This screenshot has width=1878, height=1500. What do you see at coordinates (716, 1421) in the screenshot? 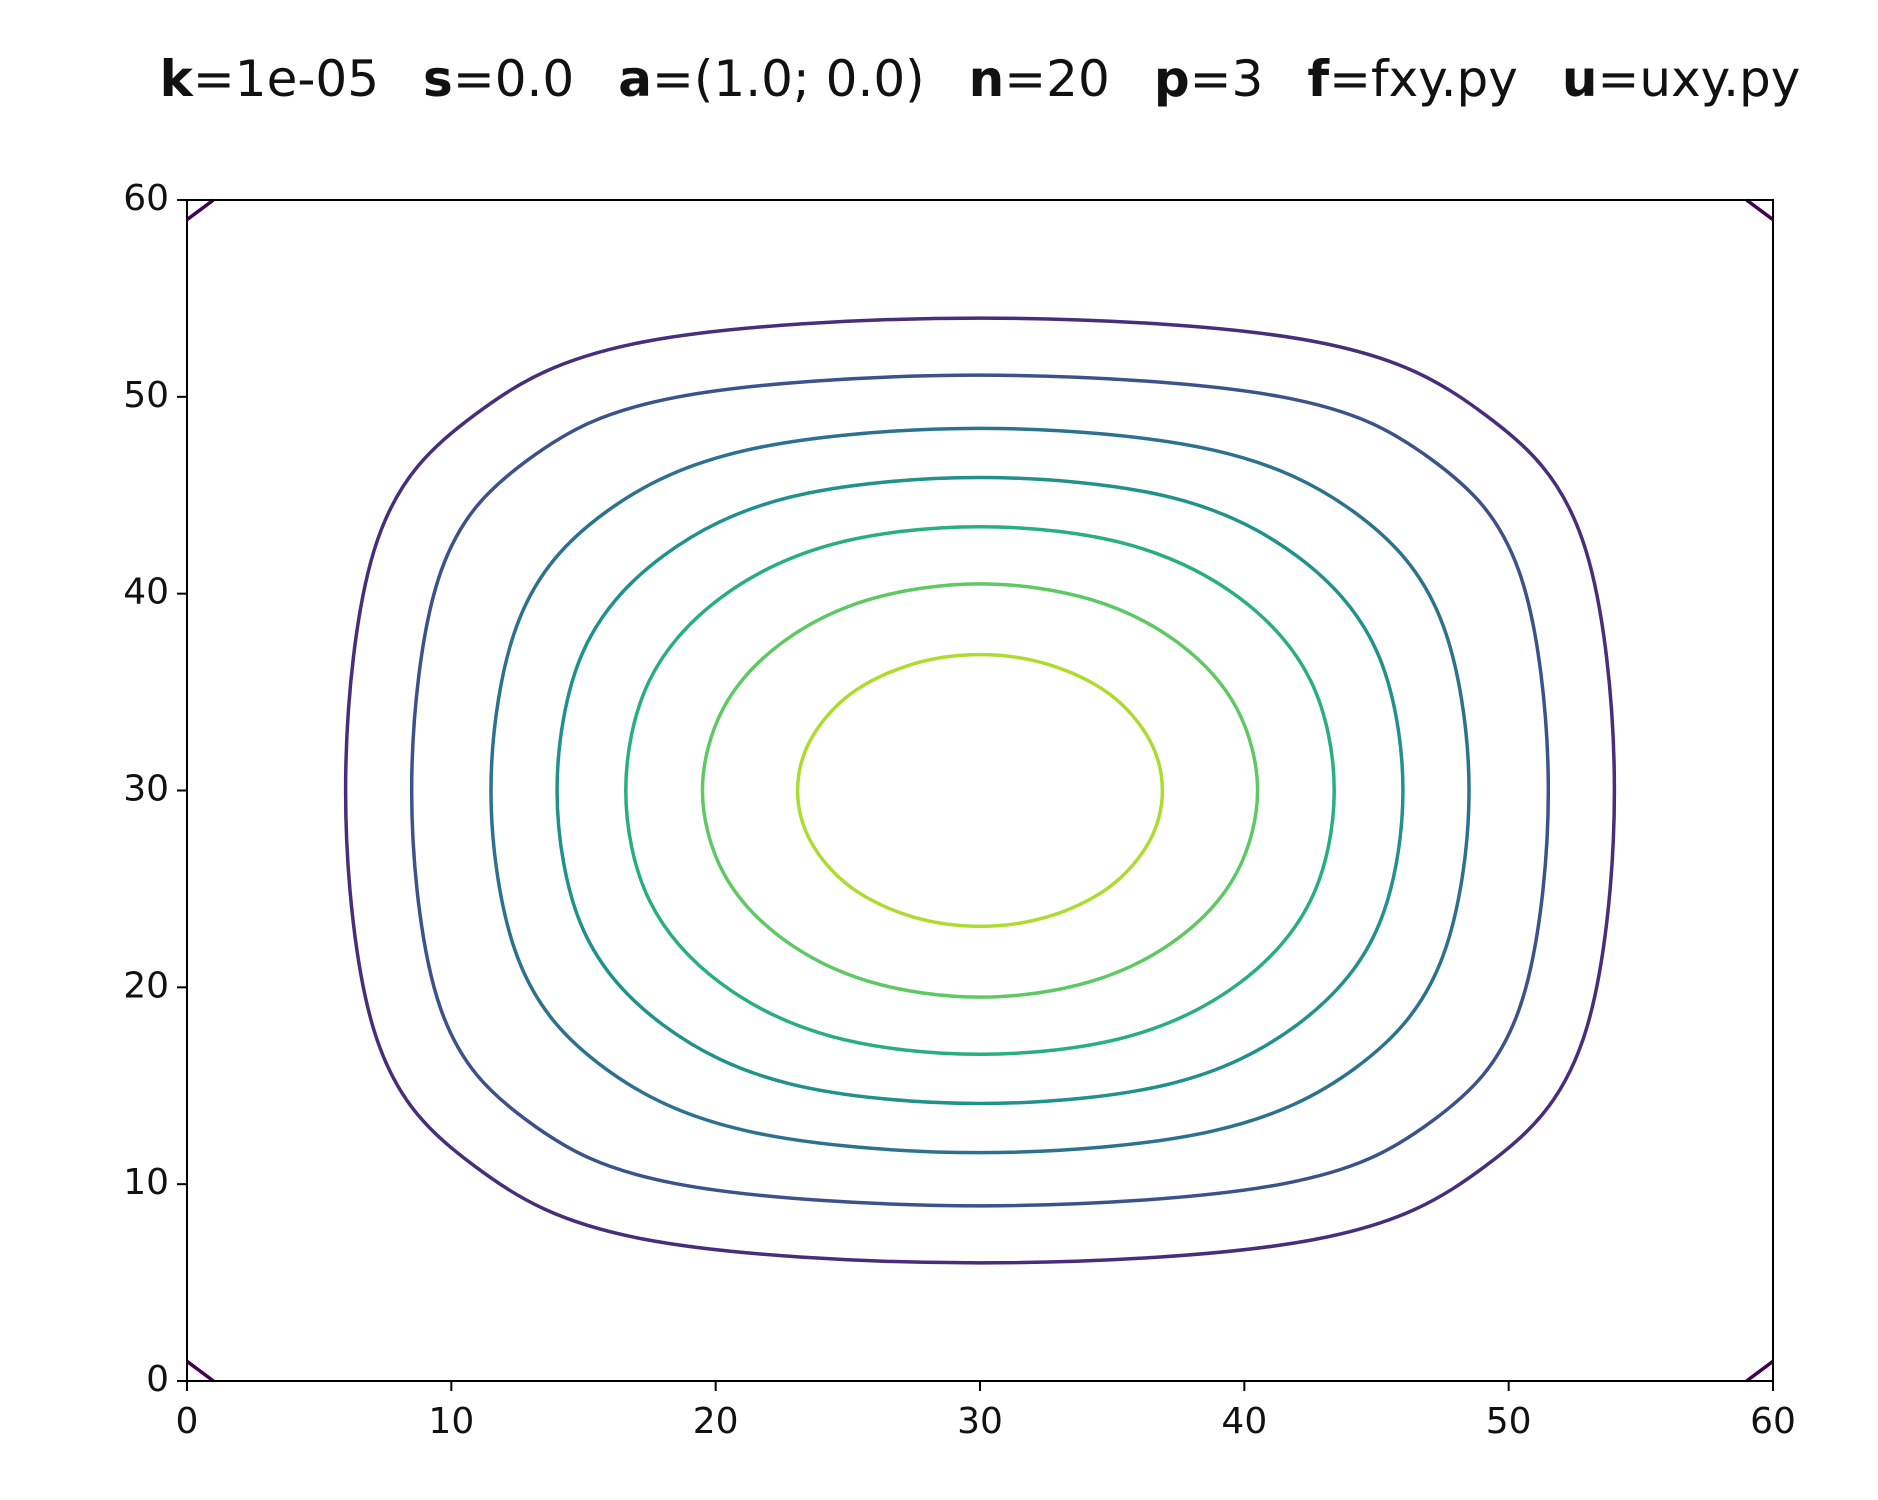
I see `x-tick-label: 20` at bounding box center [716, 1421].